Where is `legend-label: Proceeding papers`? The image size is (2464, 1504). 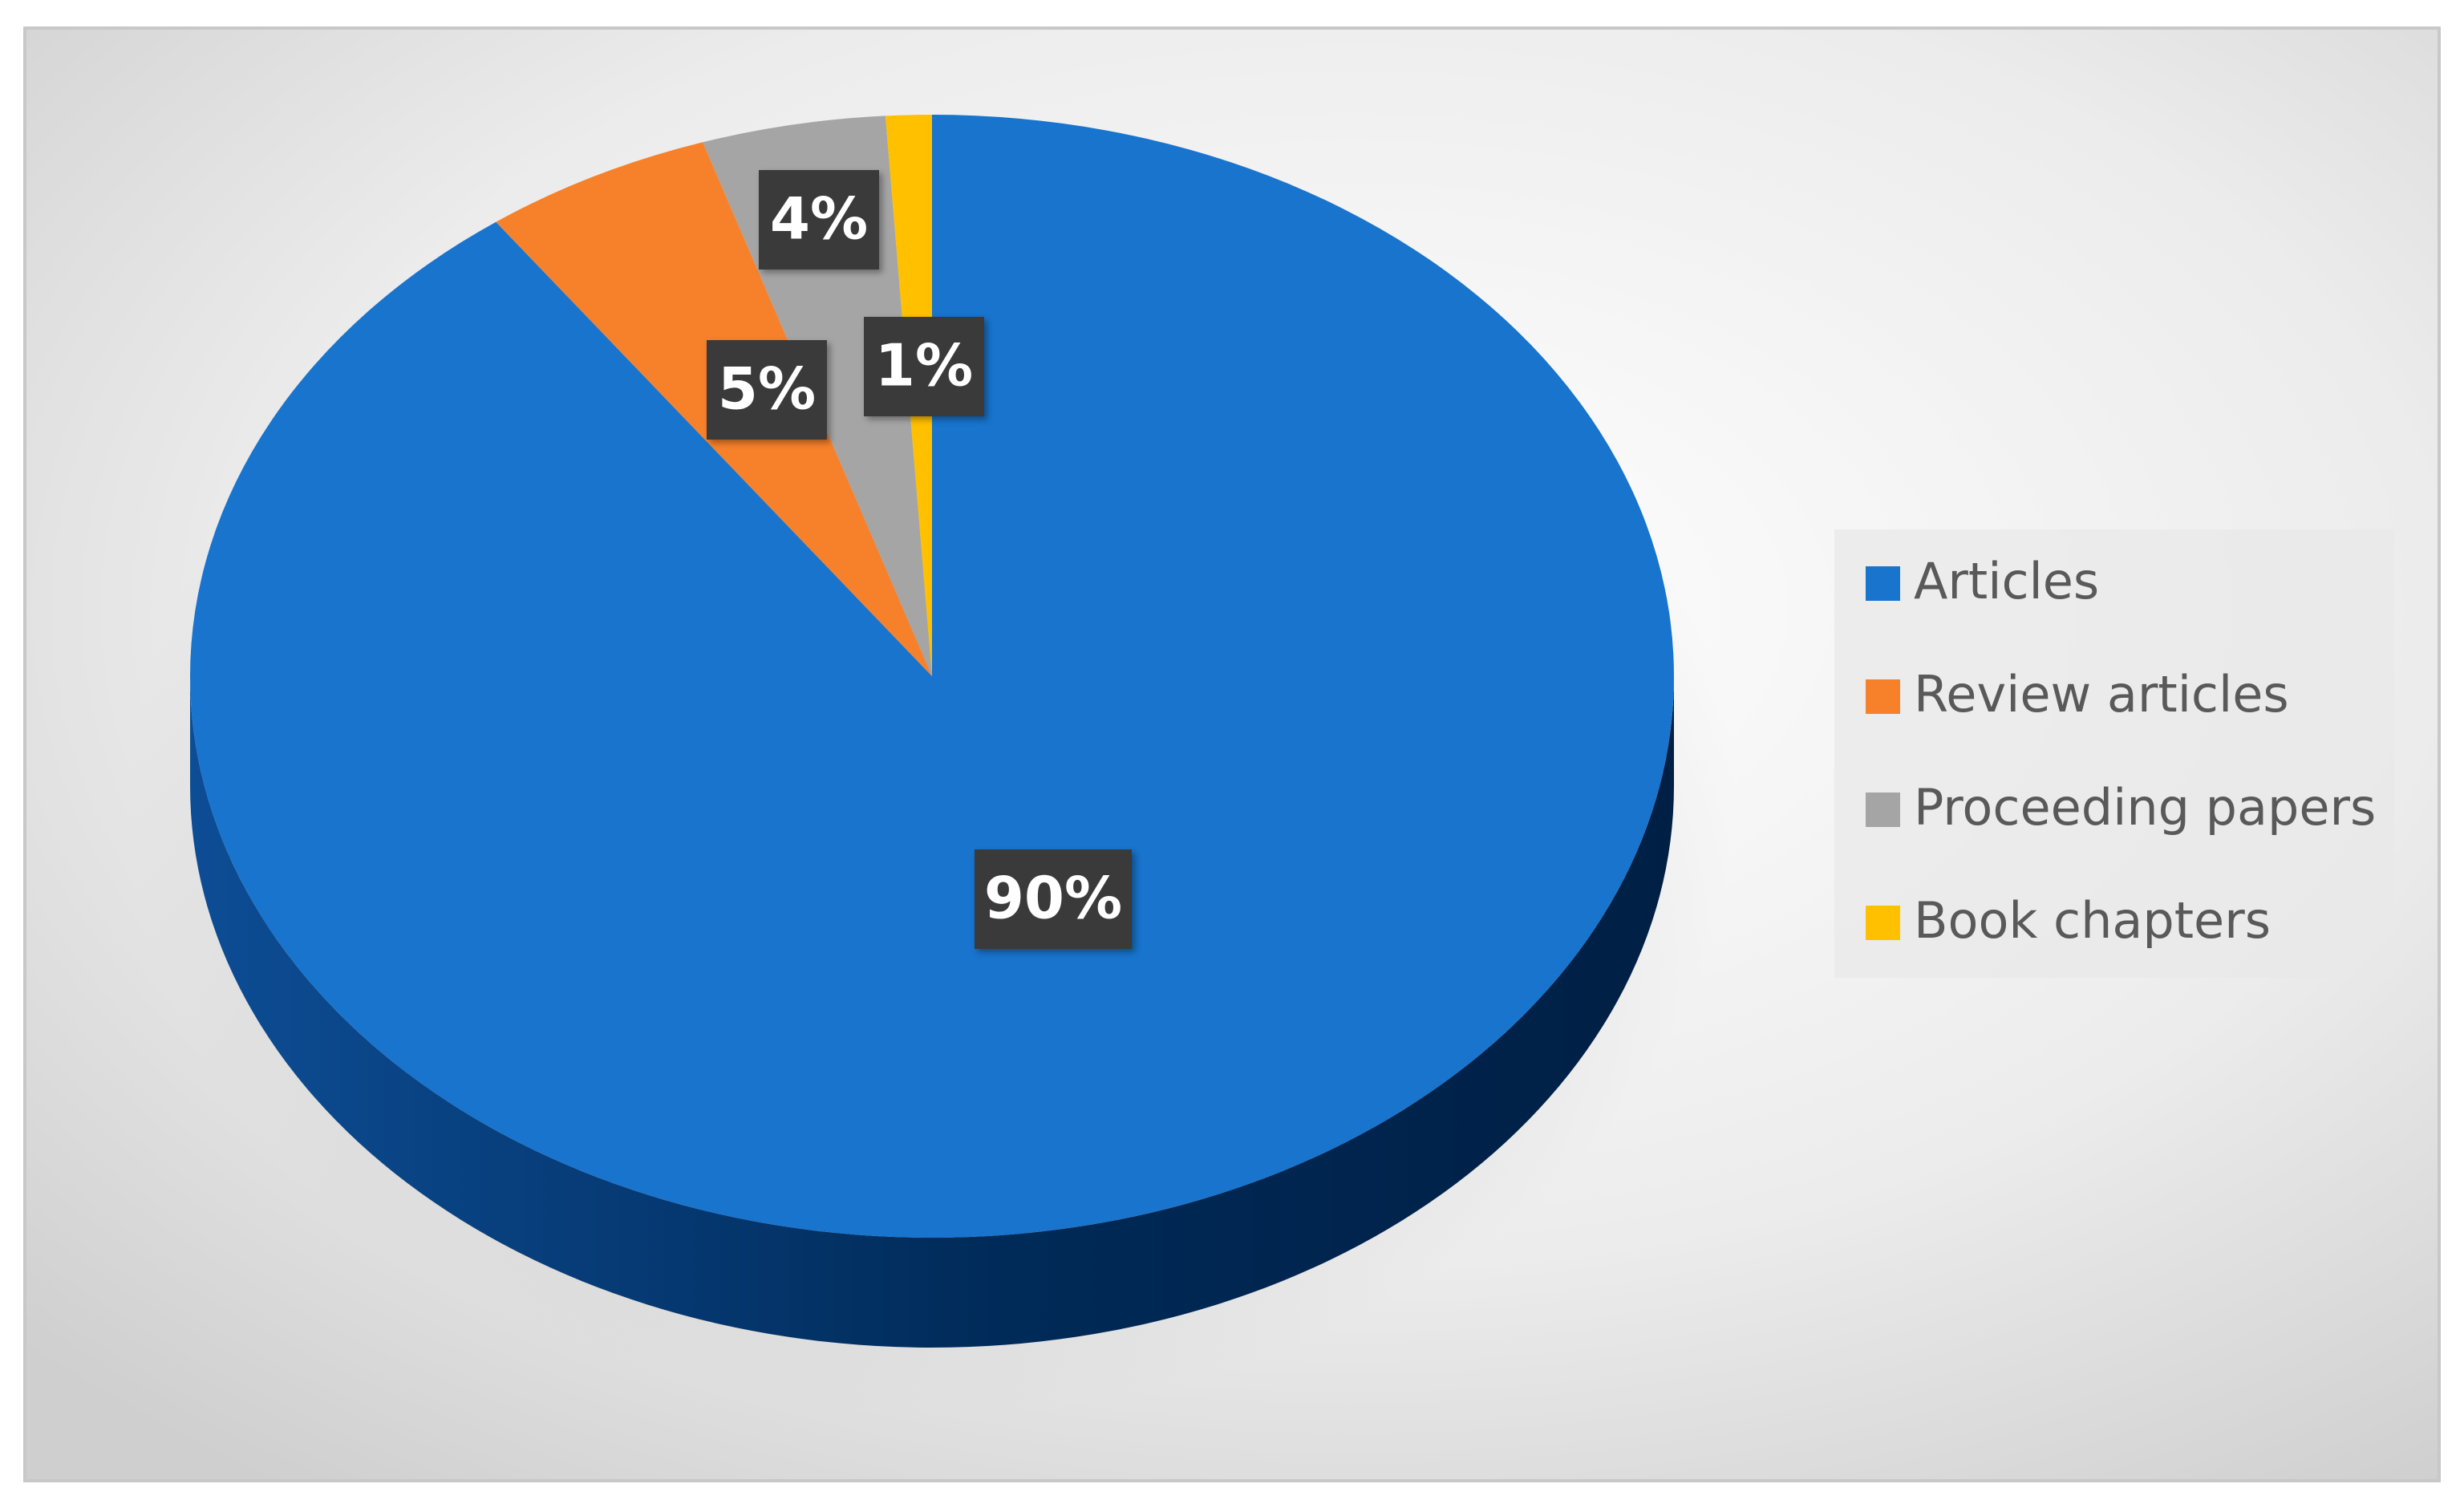 legend-label: Proceeding papers is located at coordinates (2145, 808).